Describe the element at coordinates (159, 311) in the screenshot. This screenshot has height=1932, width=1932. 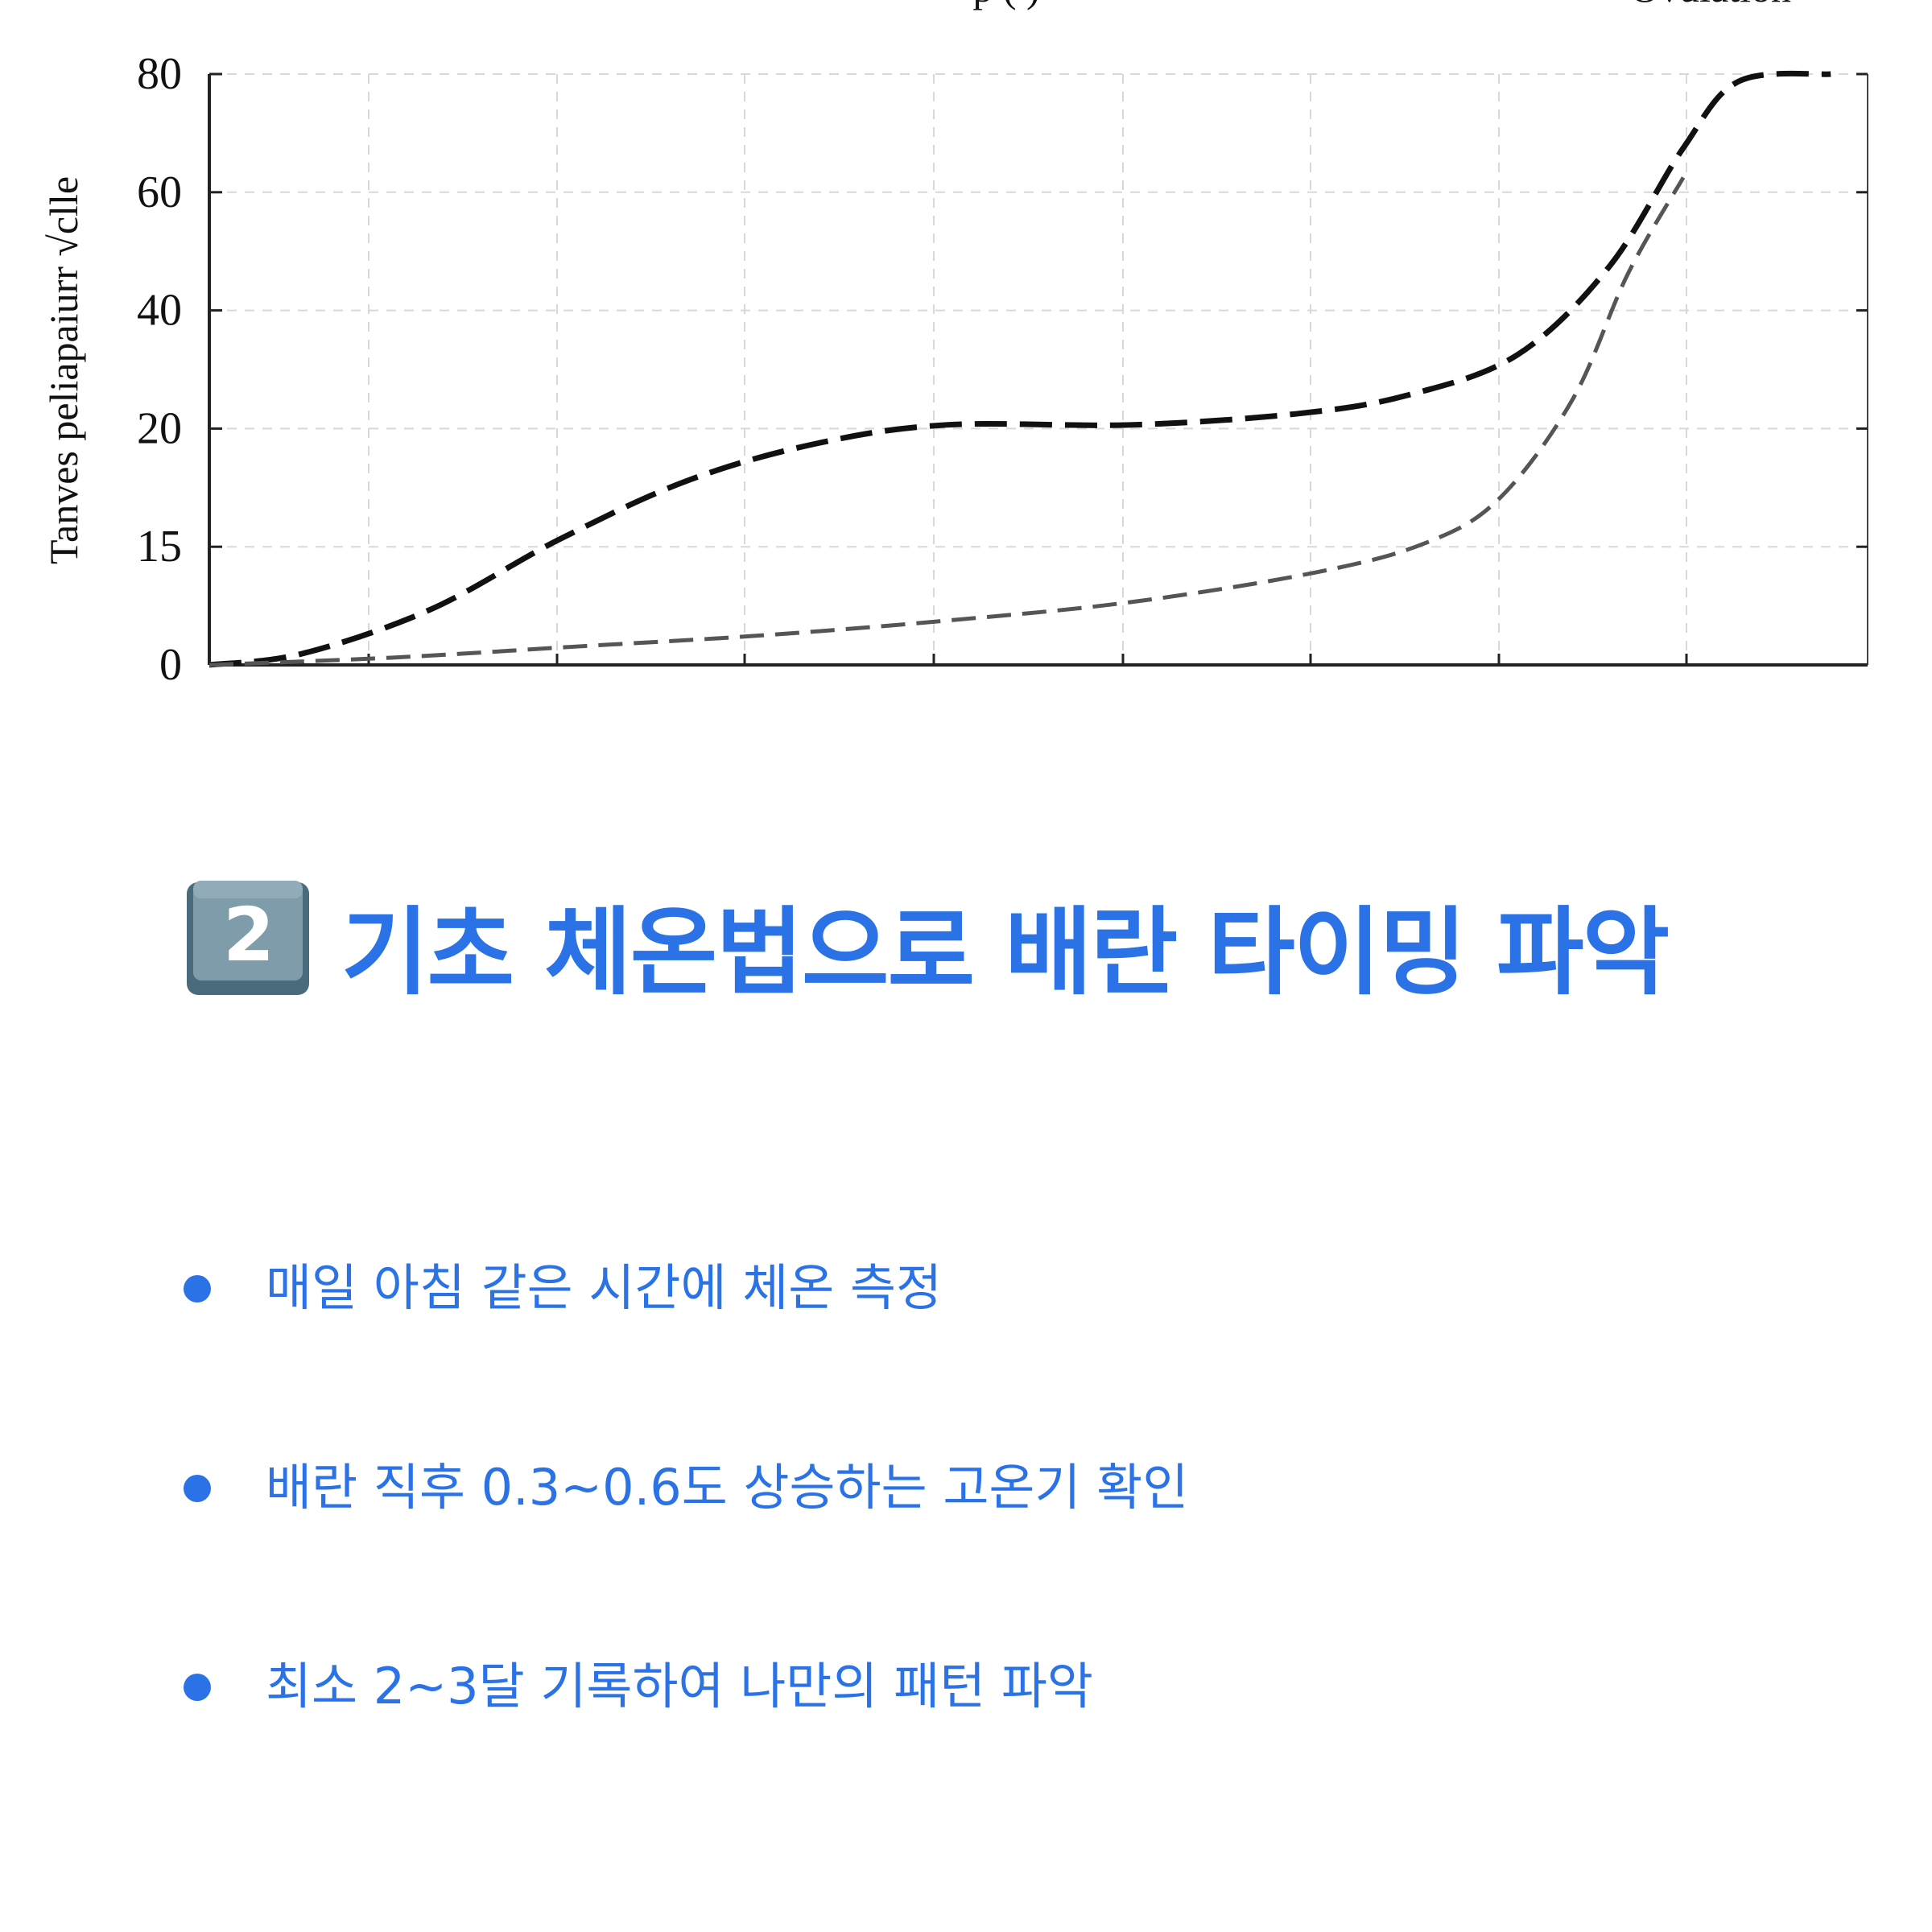
I see `y-tick-label: 40` at that location.